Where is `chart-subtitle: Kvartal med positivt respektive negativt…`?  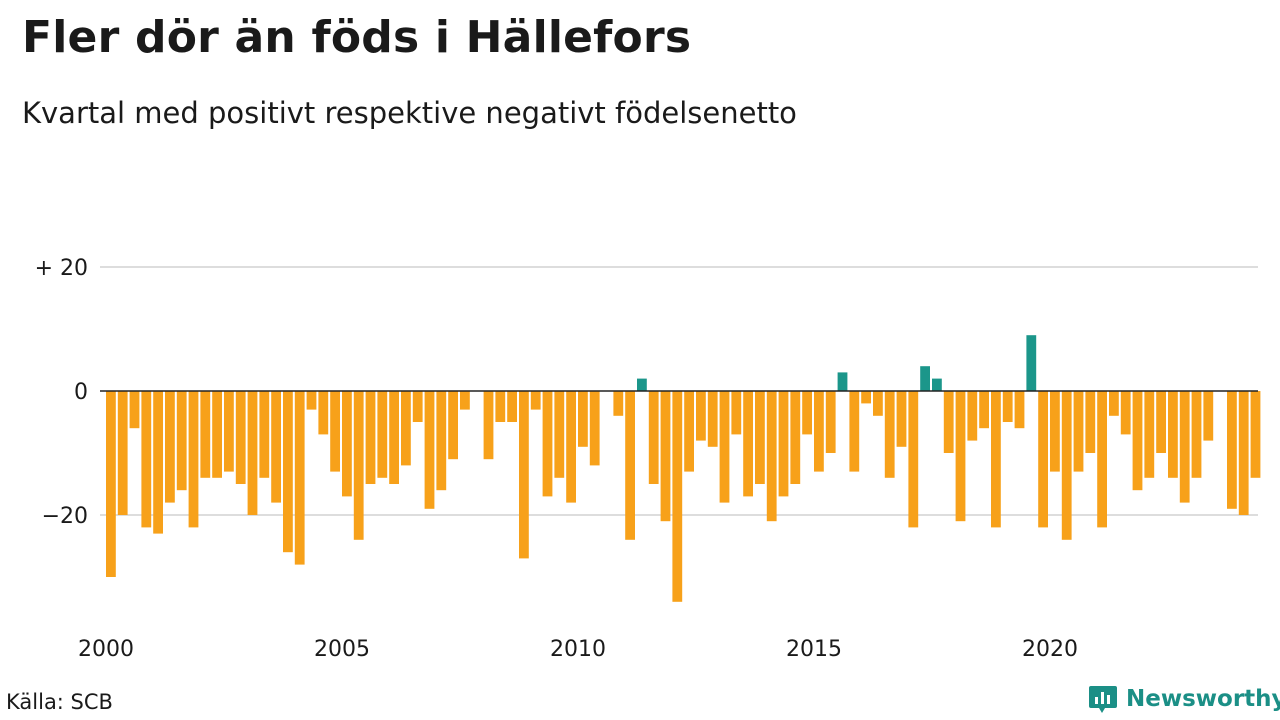
chart-subtitle: Kvartal med positivt respektive negativt… is located at coordinates (409, 113).